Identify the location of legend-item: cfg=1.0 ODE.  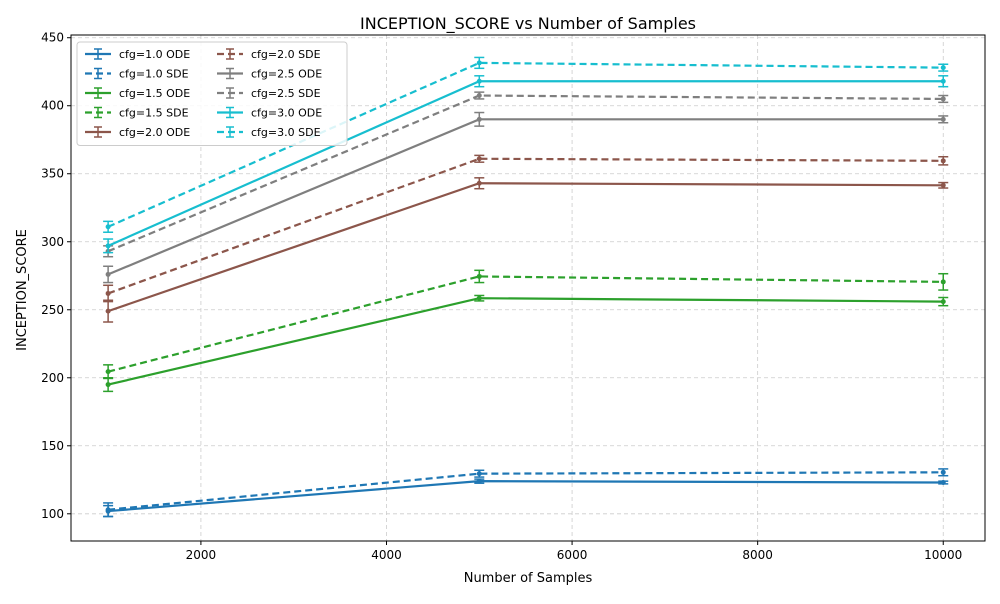
(137, 54).